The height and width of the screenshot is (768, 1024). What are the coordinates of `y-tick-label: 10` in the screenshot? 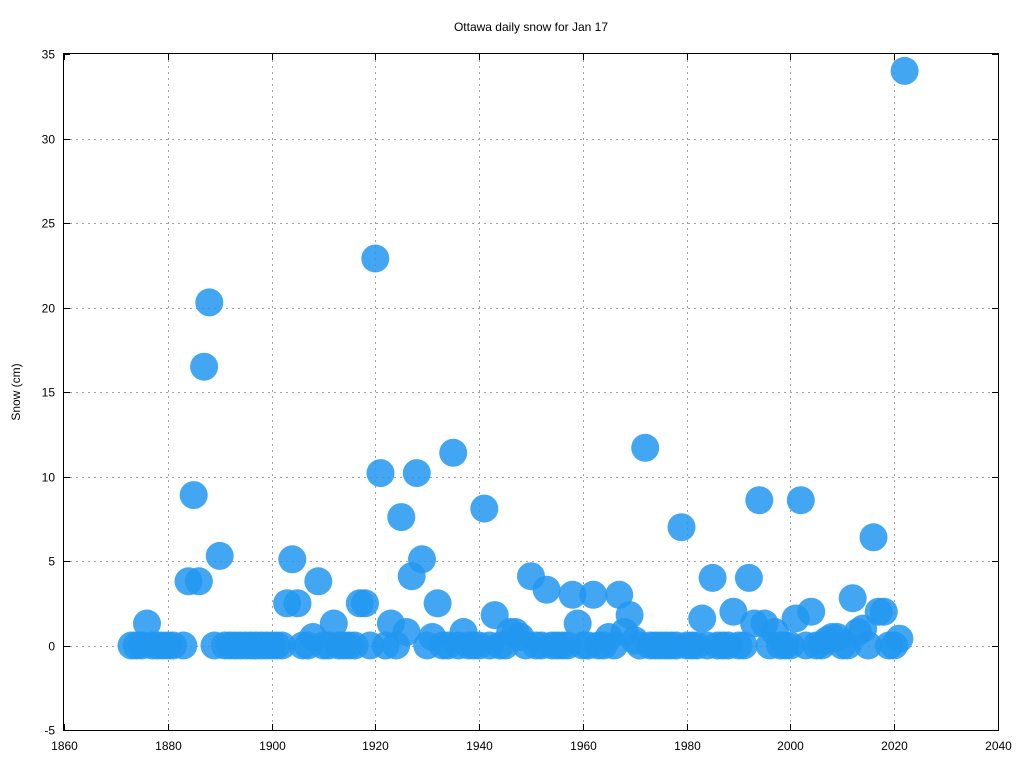 It's located at (49, 478).